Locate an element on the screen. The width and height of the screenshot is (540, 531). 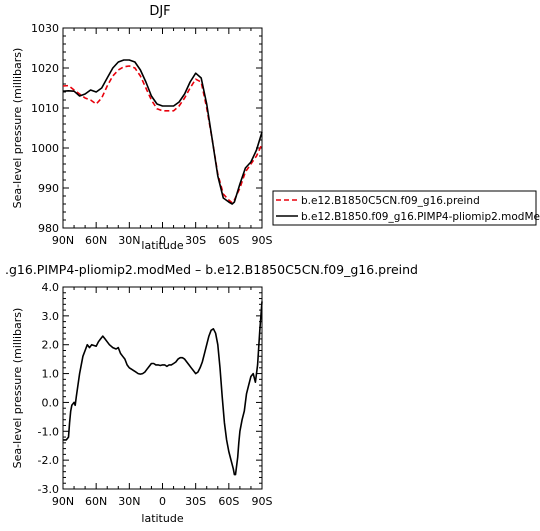
chart-bottom-x-tick-label: 60S is located at coordinates (228, 501).